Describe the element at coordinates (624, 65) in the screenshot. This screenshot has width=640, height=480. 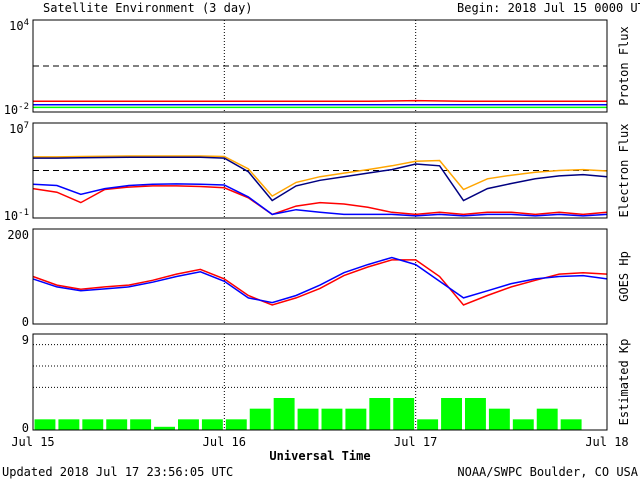
I see `y-axis-label: Proton Flux` at that location.